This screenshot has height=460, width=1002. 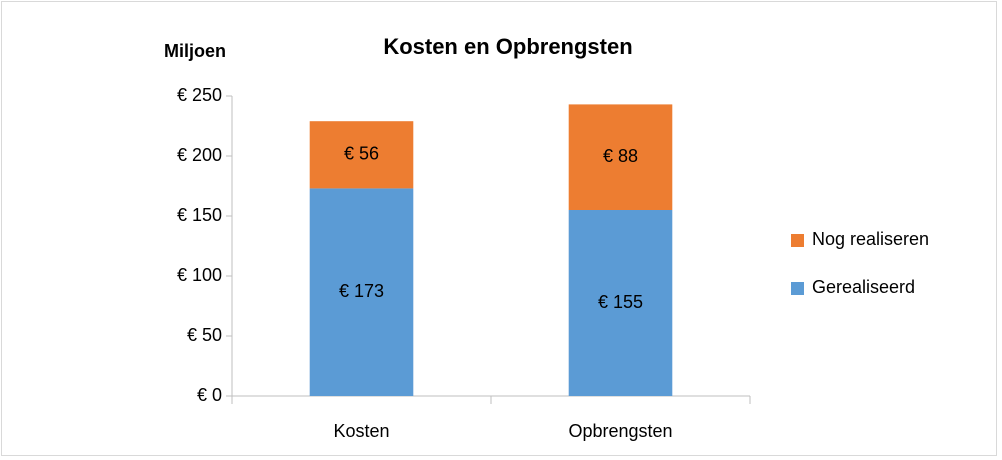 I want to click on value-label: € 173, so click(x=361, y=291).